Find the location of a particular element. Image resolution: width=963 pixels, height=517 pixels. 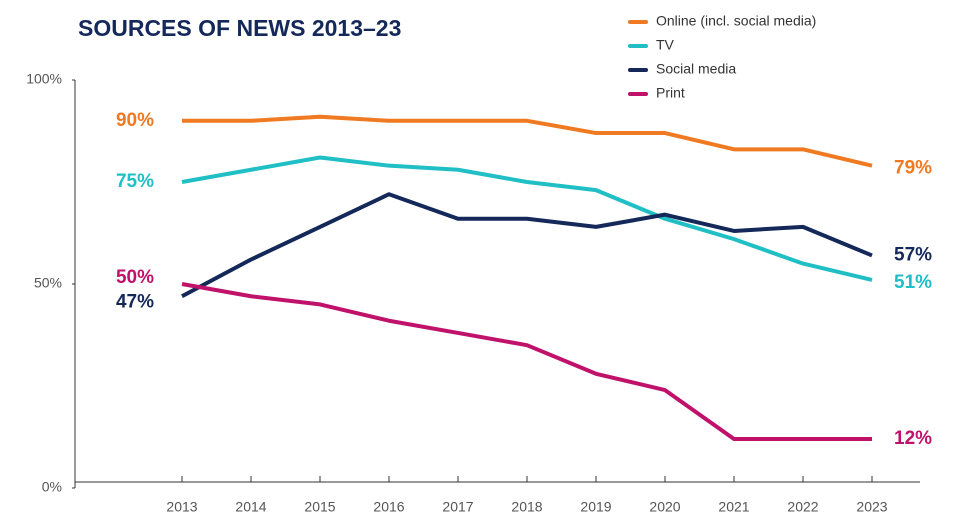

data-label: 57% is located at coordinates (913, 254).